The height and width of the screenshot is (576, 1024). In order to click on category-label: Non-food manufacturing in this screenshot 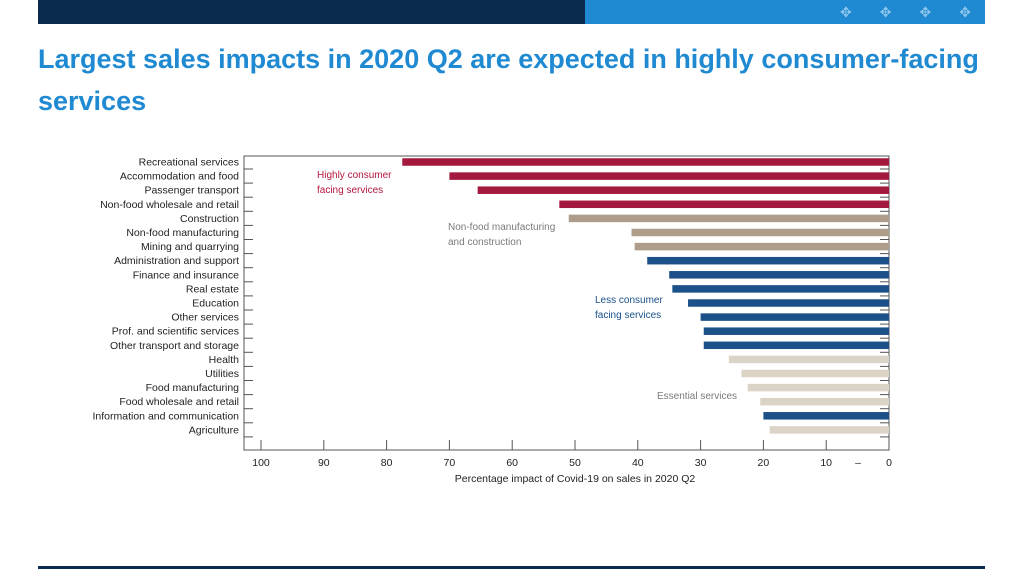, I will do `click(182, 233)`.